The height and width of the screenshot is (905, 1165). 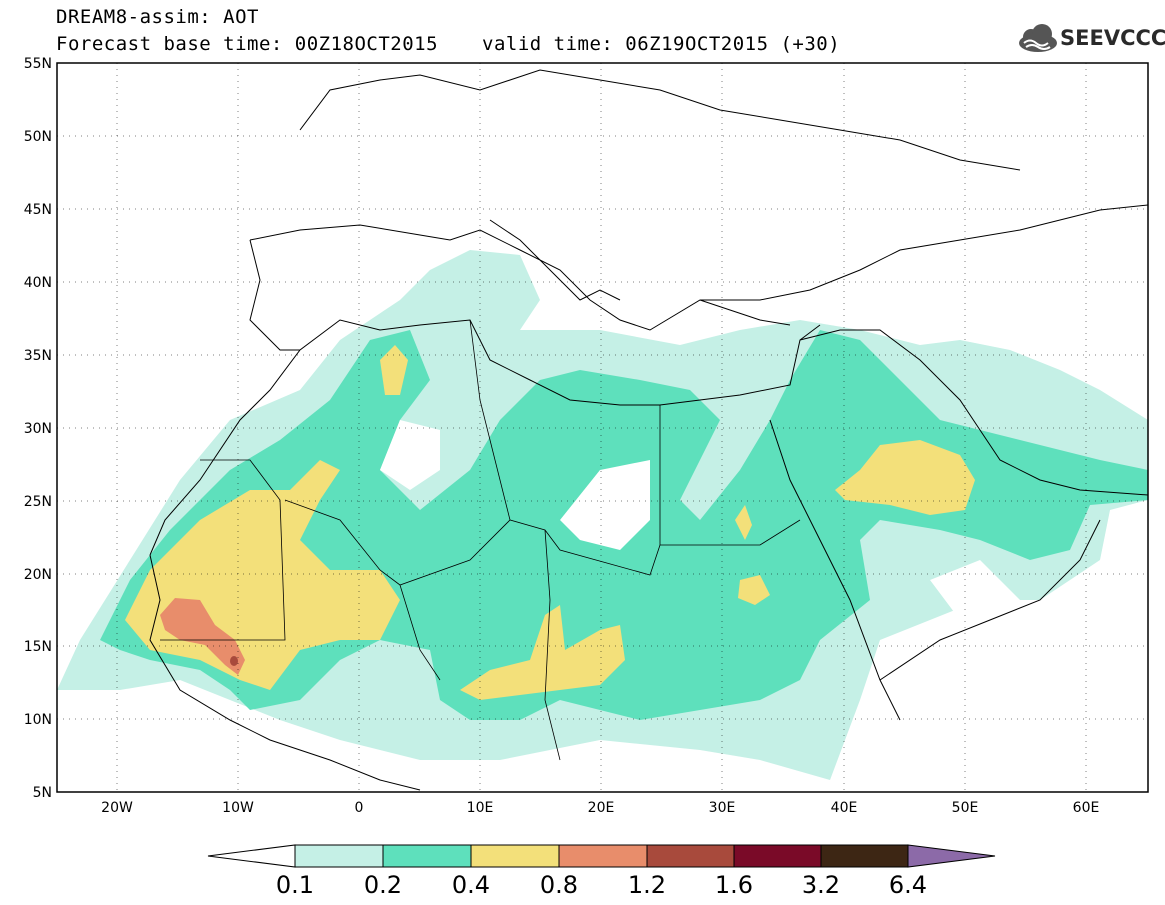 I want to click on y-tick-label: 15N, so click(x=38, y=647).